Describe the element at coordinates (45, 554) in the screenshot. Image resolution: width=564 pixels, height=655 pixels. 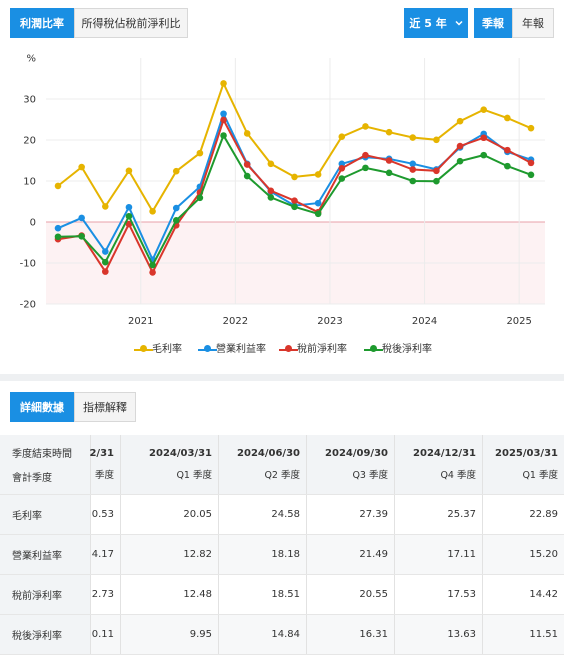
I see `row-label: 營業利益率` at that location.